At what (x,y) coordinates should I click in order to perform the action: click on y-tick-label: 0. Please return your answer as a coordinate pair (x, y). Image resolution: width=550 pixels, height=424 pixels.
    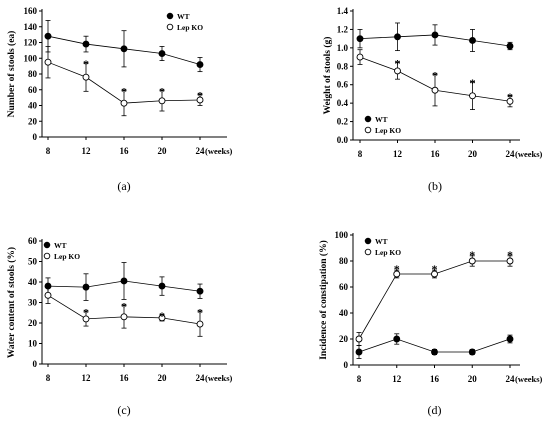
    Looking at the image, I should click on (35, 137).